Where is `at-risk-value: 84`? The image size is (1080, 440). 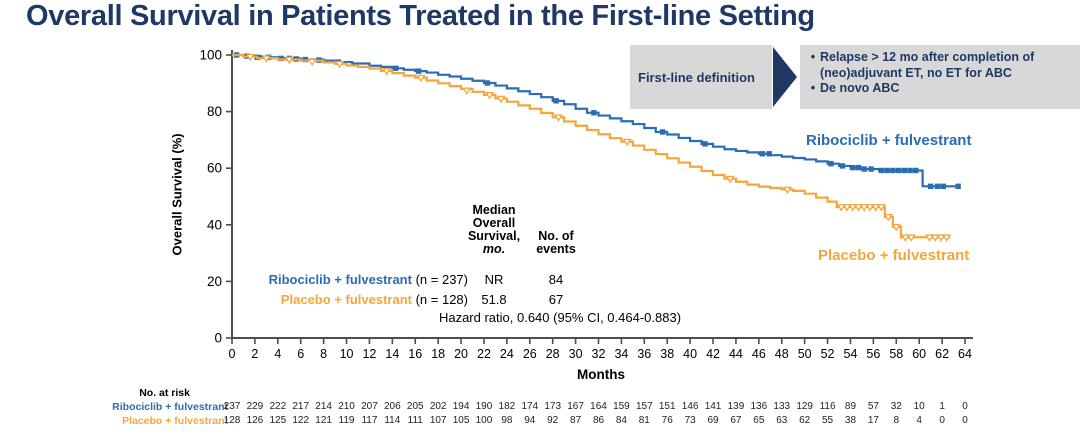 at-risk-value: 84 is located at coordinates (621, 420).